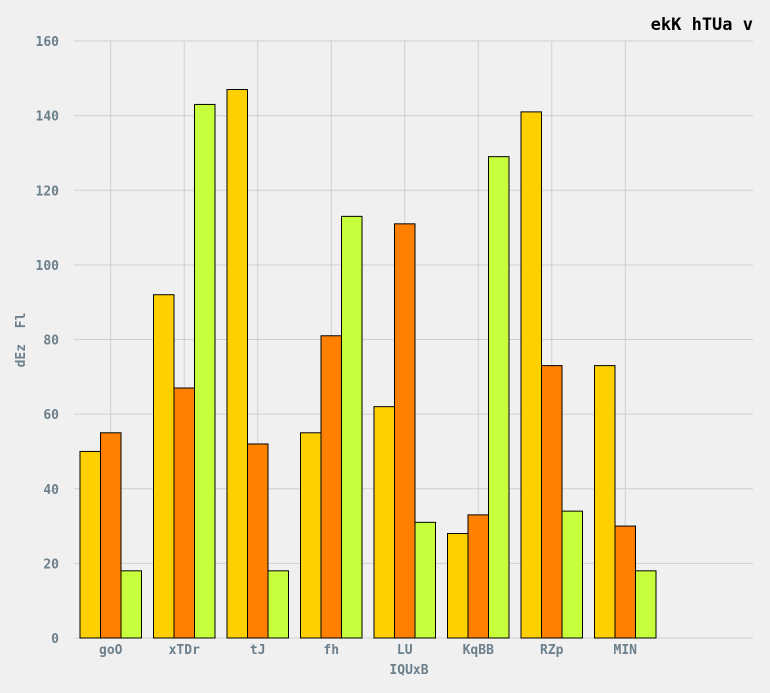 The image size is (770, 693). What do you see at coordinates (51, 490) in the screenshot?
I see `y-tick-label: 40` at bounding box center [51, 490].